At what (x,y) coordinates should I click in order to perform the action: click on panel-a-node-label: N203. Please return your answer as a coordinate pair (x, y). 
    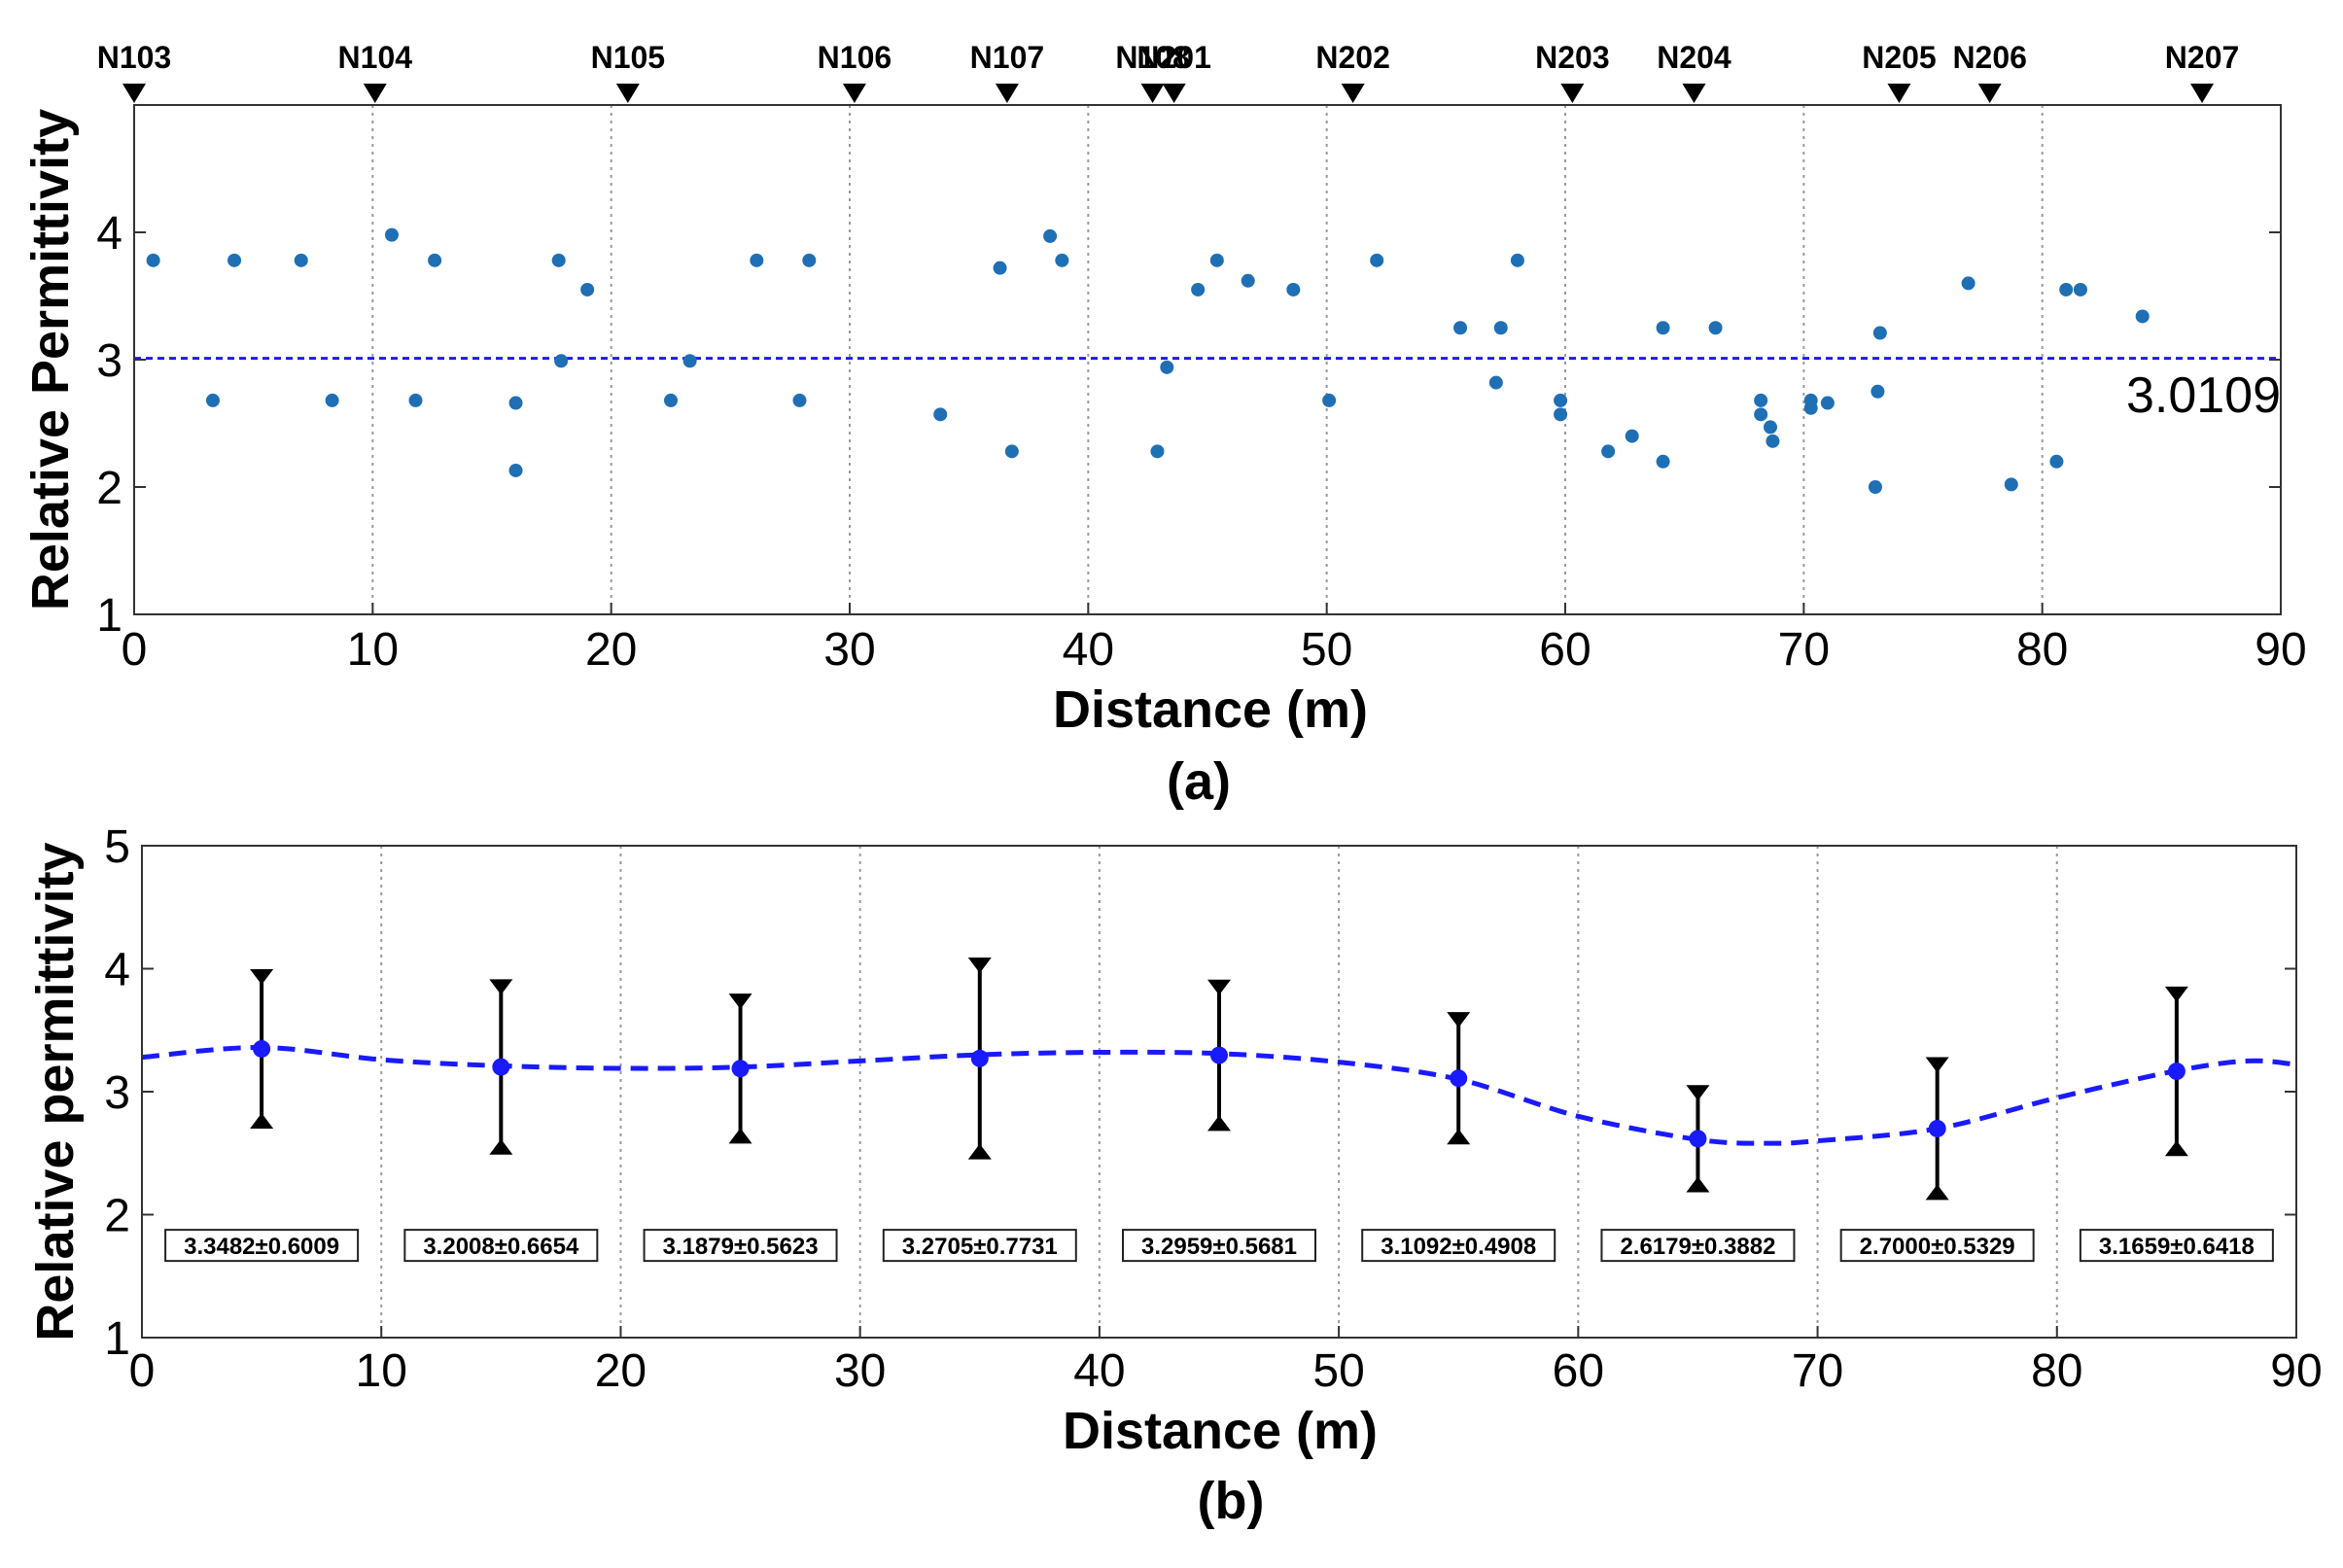
    Looking at the image, I should click on (1572, 57).